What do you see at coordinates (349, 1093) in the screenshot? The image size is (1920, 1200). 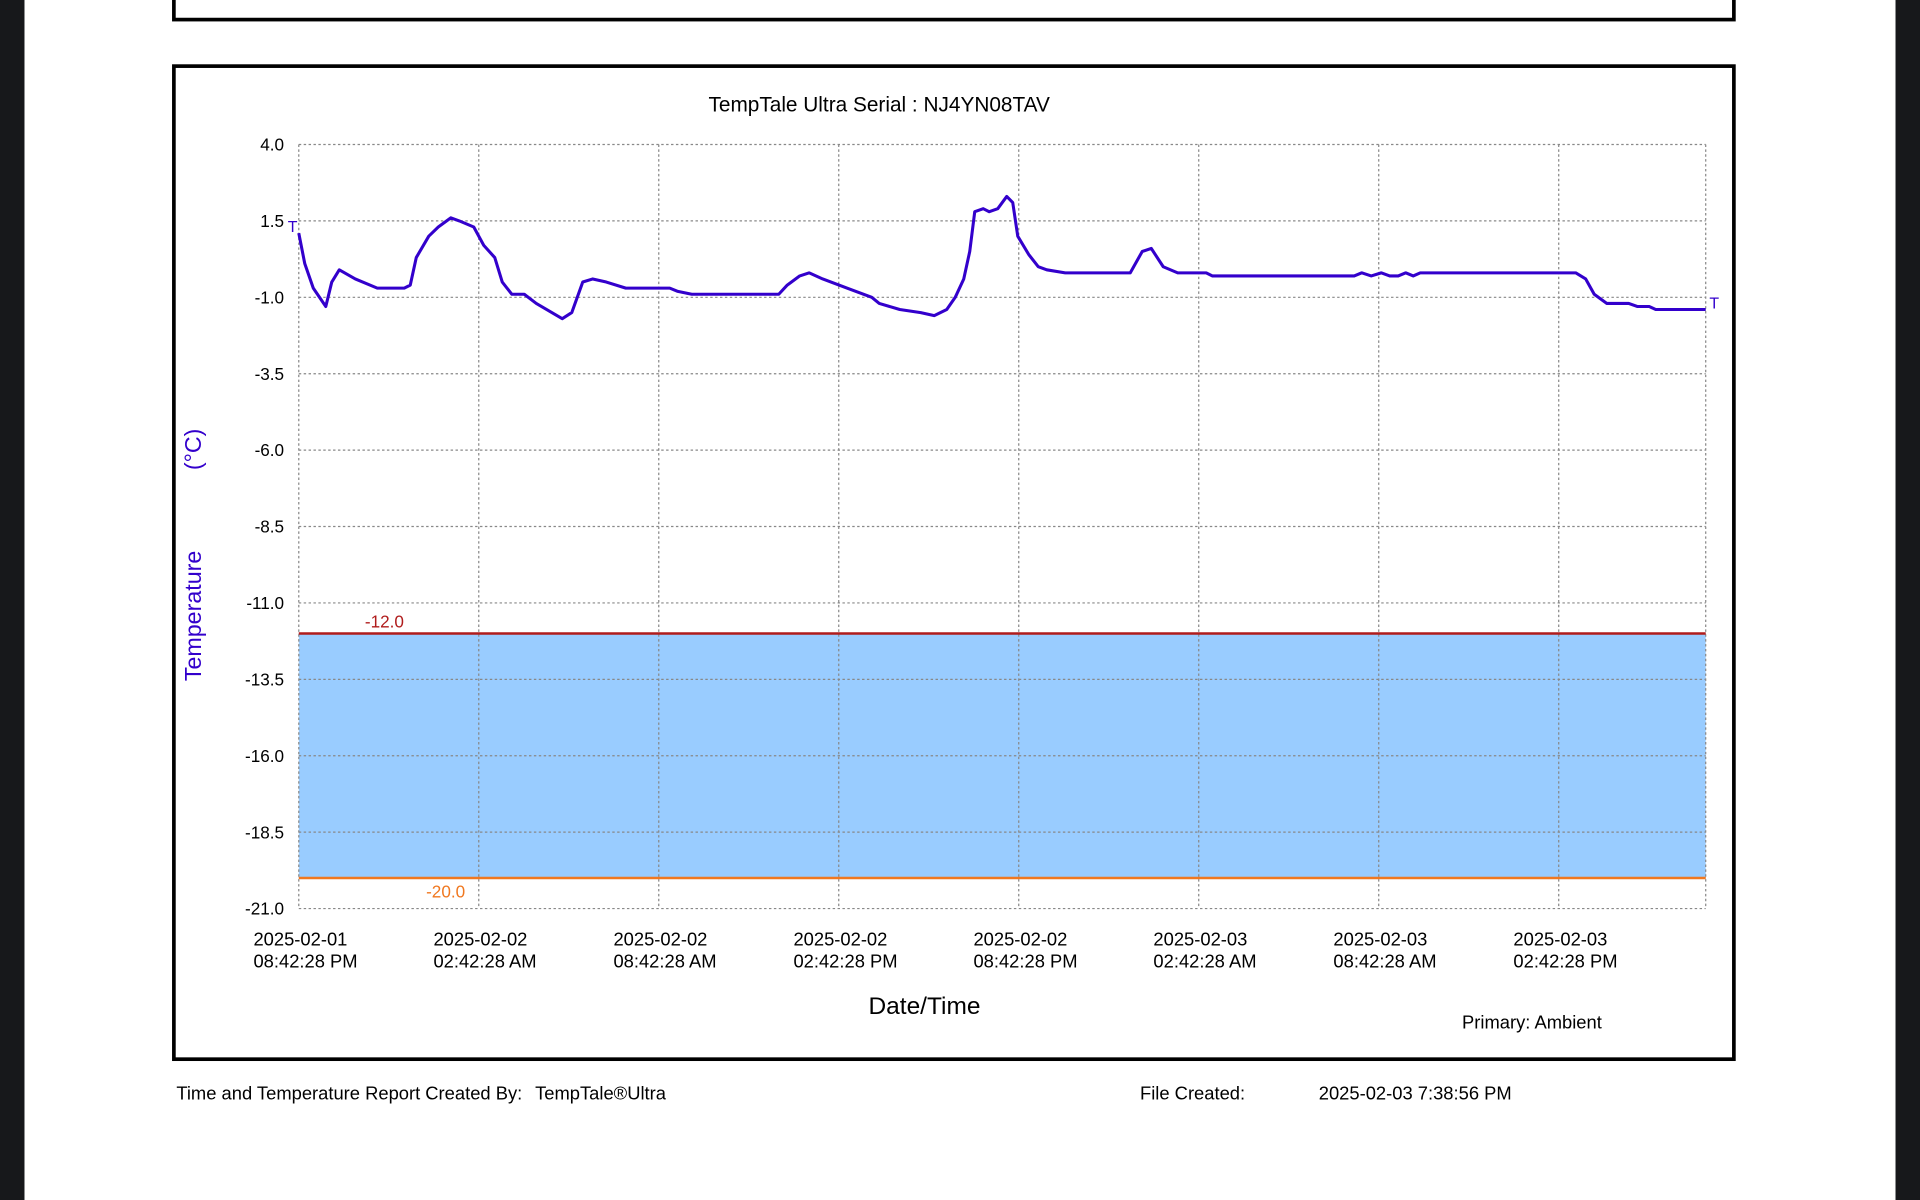 I see `footer-created-by-label: Time and Temperature Report Created By:` at bounding box center [349, 1093].